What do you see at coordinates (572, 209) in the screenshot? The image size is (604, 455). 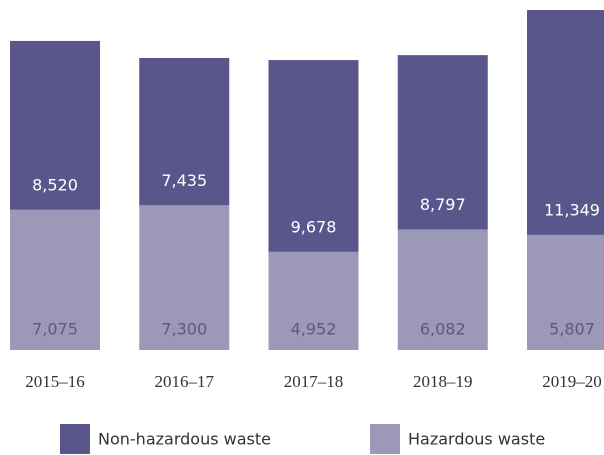 I see `value-label: 11,349` at bounding box center [572, 209].